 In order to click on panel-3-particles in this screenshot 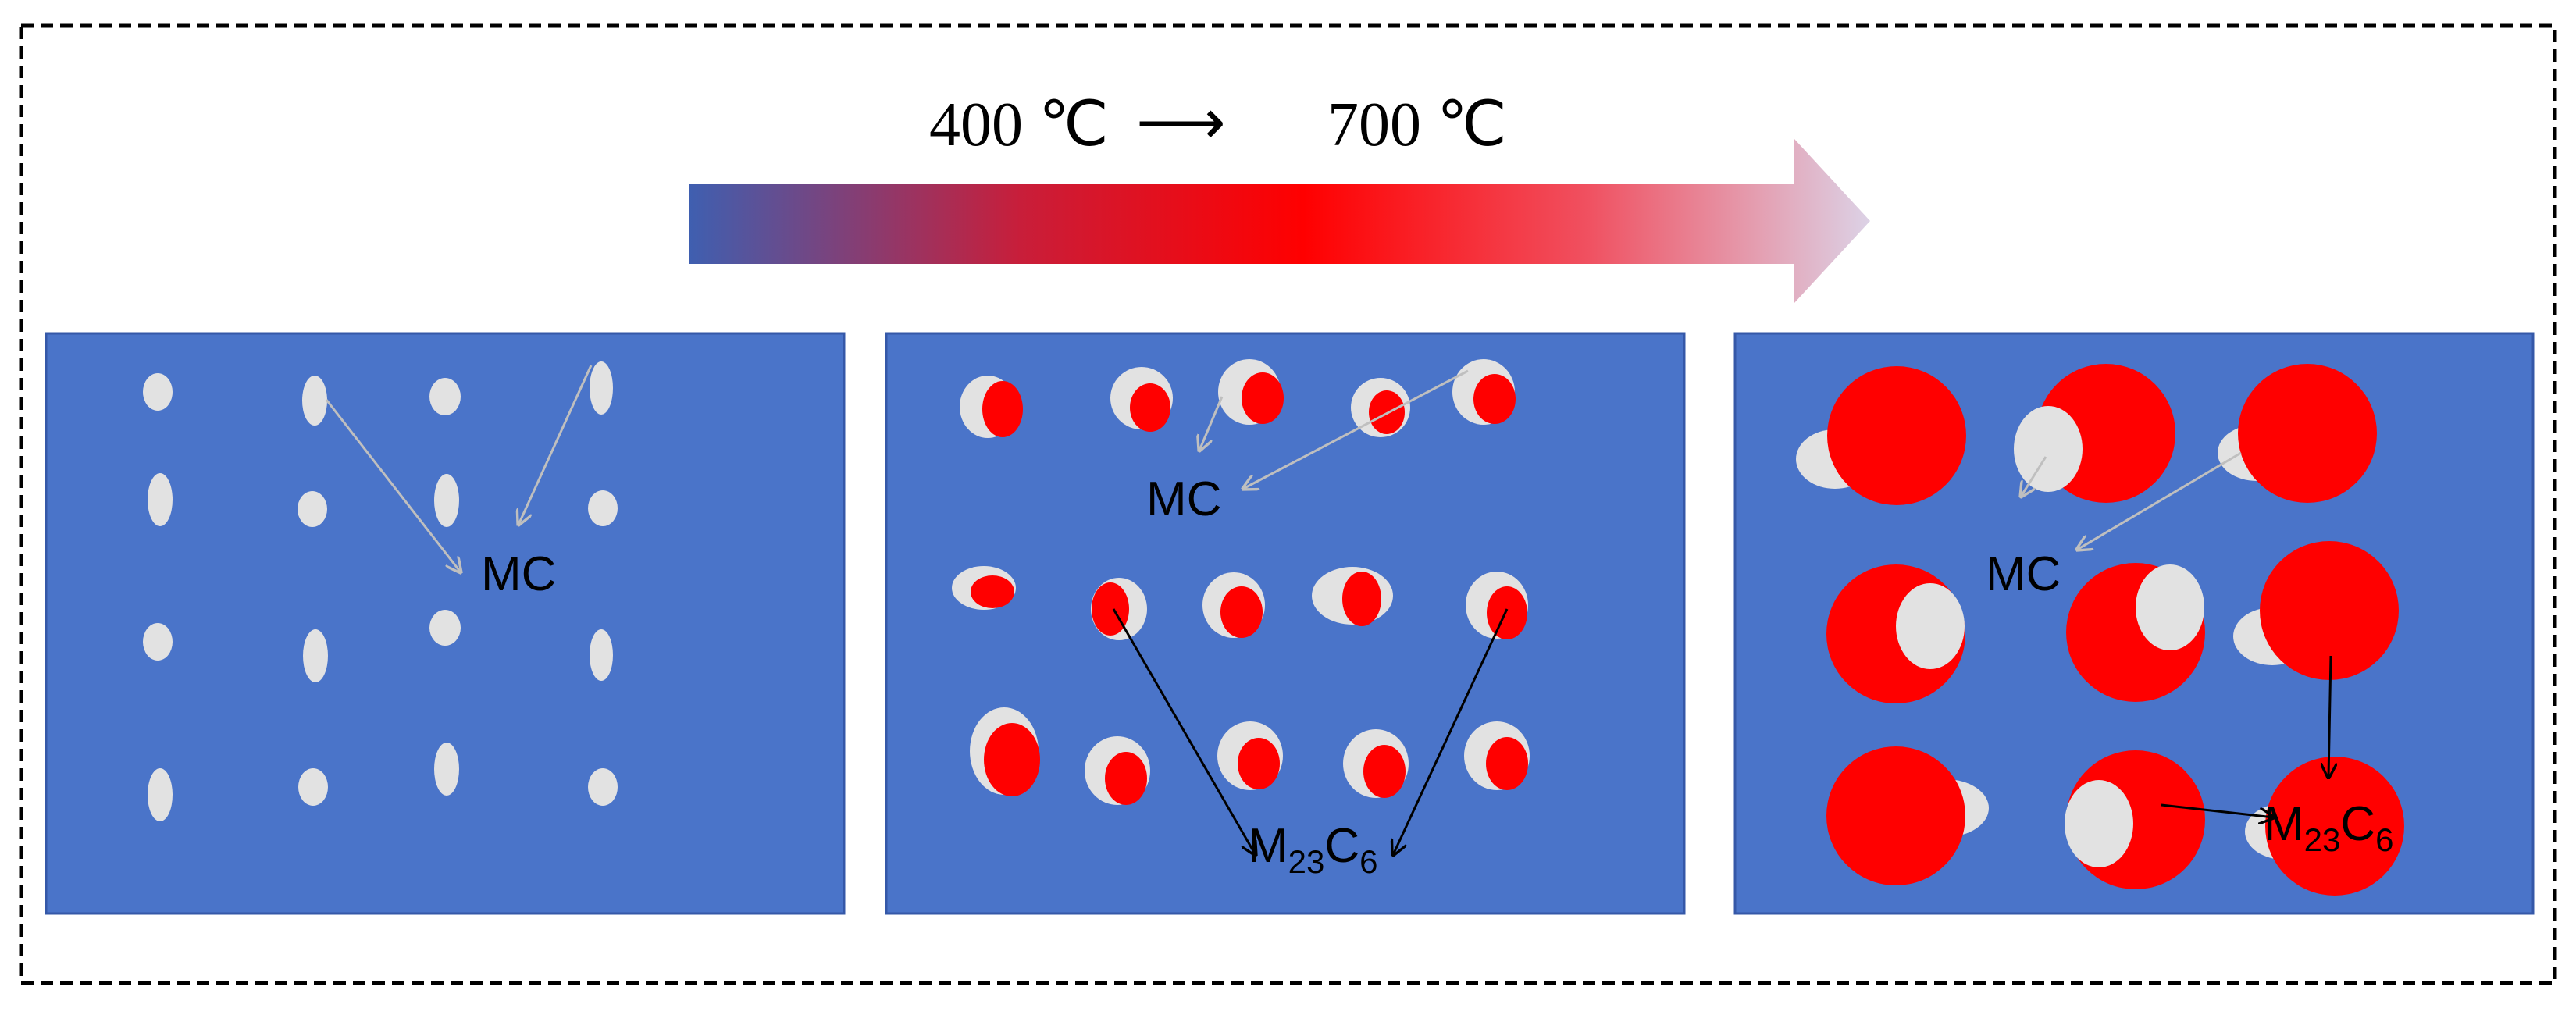, I will do `click(2100, 630)`.